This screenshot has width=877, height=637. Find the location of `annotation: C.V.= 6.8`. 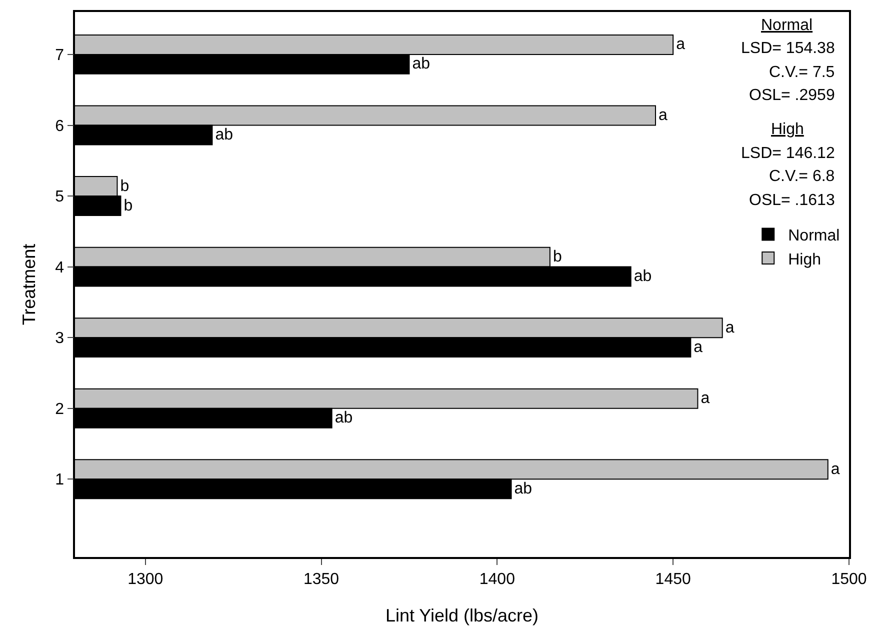

annotation: C.V.= 6.8 is located at coordinates (802, 176).